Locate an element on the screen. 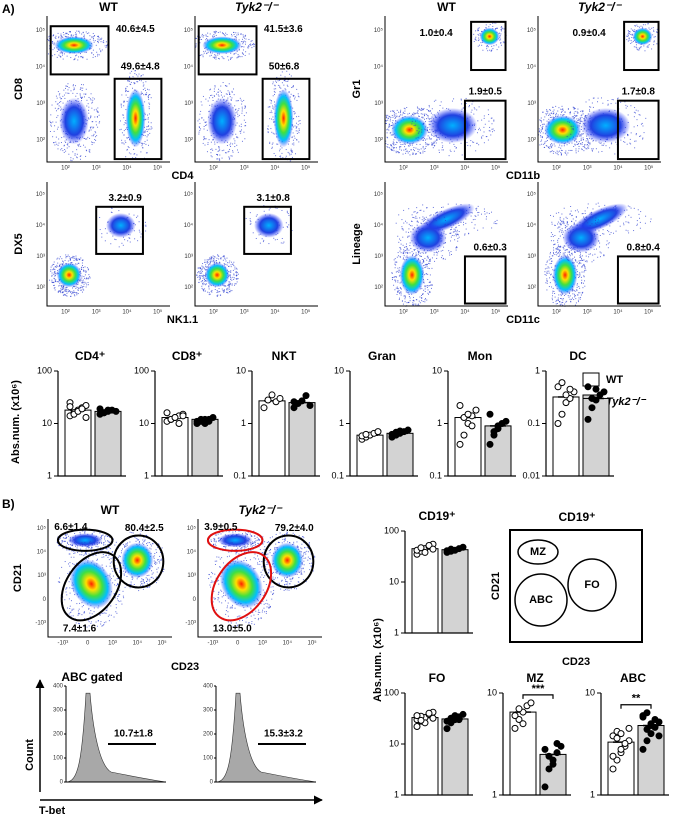 The width and height of the screenshot is (676, 821). y-tick-label: 10⁵ is located at coordinates (379, 30).